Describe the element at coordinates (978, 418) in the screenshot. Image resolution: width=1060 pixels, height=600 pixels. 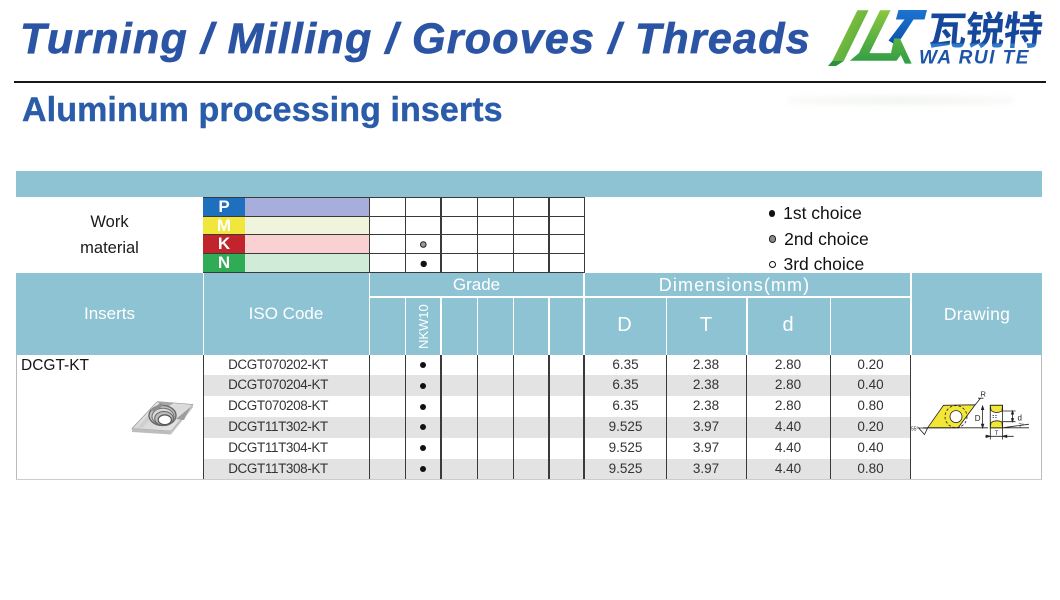
I see `svg-text: D` at that location.